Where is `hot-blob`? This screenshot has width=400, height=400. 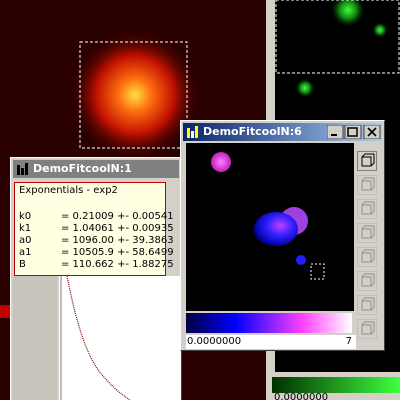 hot-blob is located at coordinates (135, 95).